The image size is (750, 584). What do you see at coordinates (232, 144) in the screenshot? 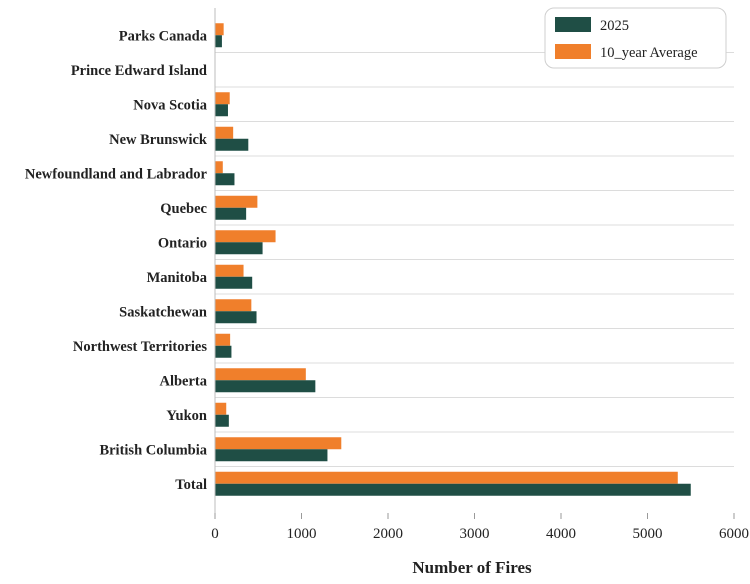
I see `bar-2025-new-brunswick` at bounding box center [232, 144].